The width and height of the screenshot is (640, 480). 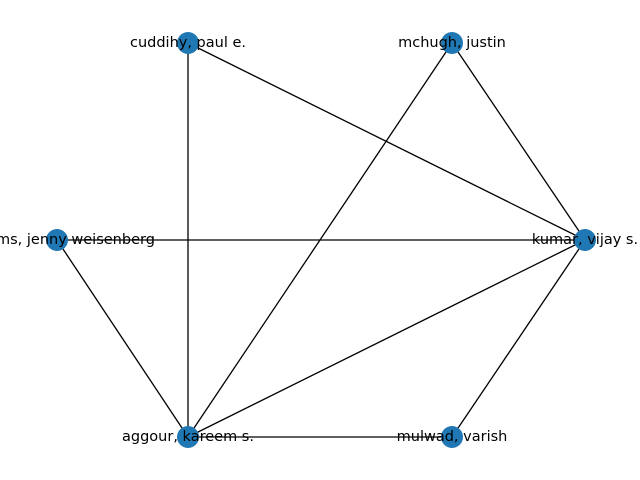 I want to click on node-williams, so click(x=57, y=240).